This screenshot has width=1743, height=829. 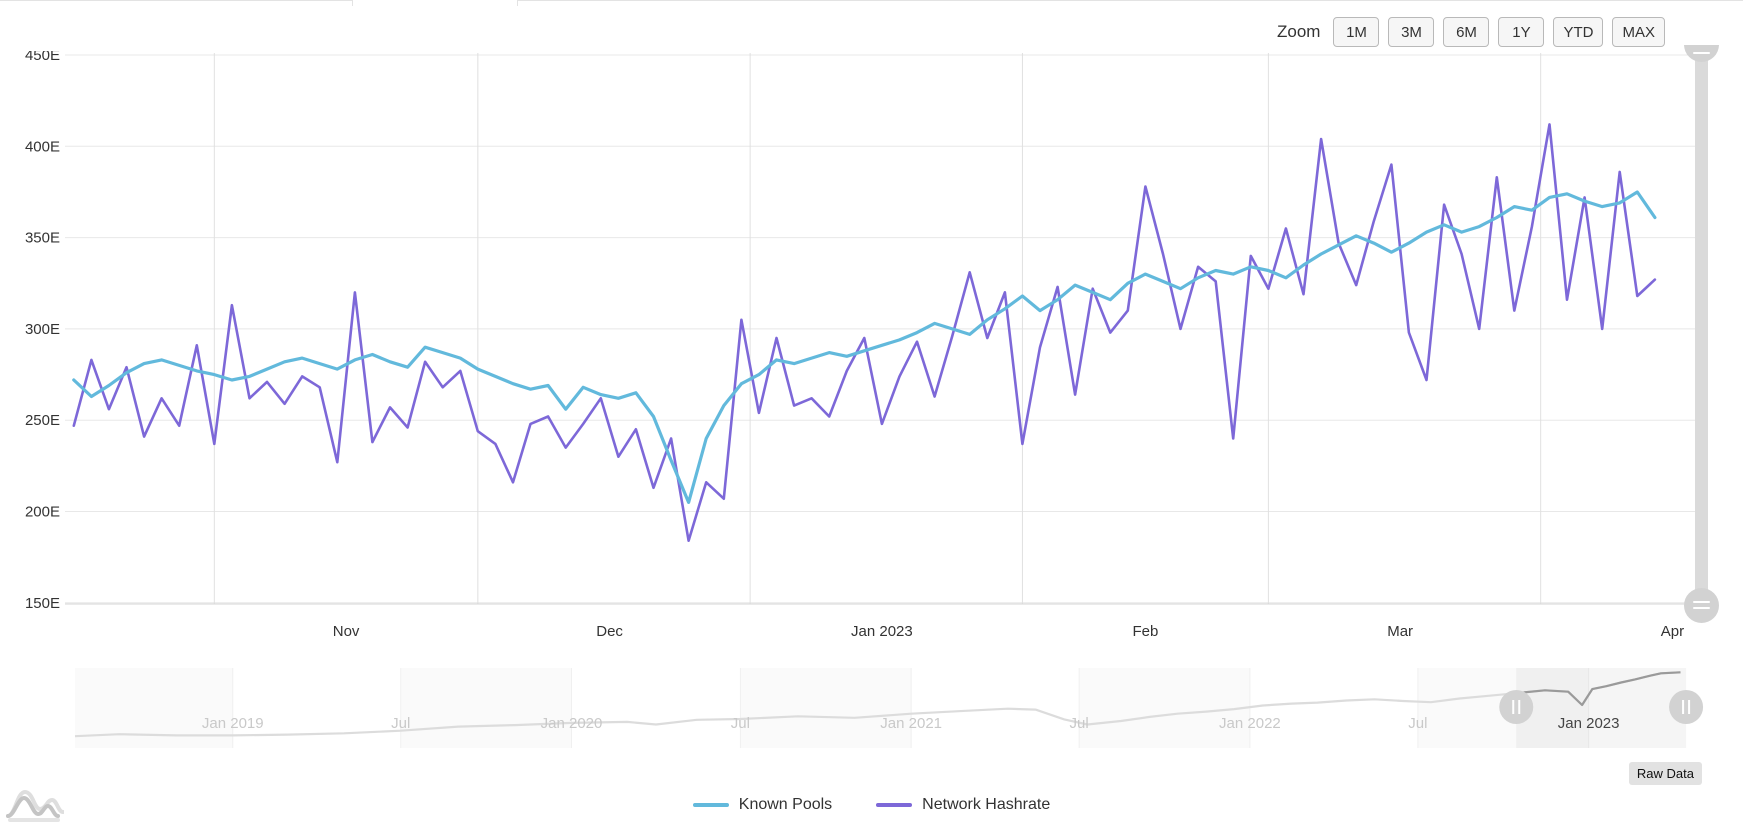 What do you see at coordinates (176, 0) in the screenshot?
I see `tab-strip-border-left` at bounding box center [176, 0].